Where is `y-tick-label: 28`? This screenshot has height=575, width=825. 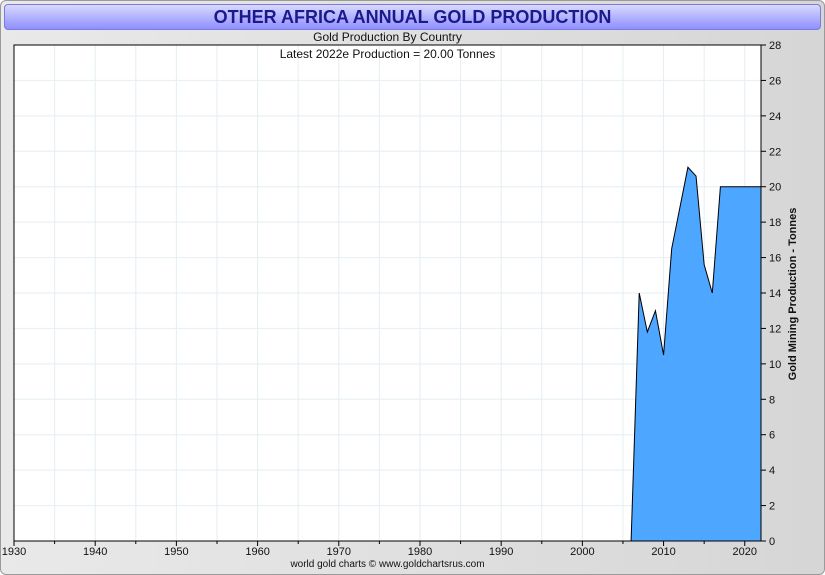 y-tick-label: 28 is located at coordinates (775, 46).